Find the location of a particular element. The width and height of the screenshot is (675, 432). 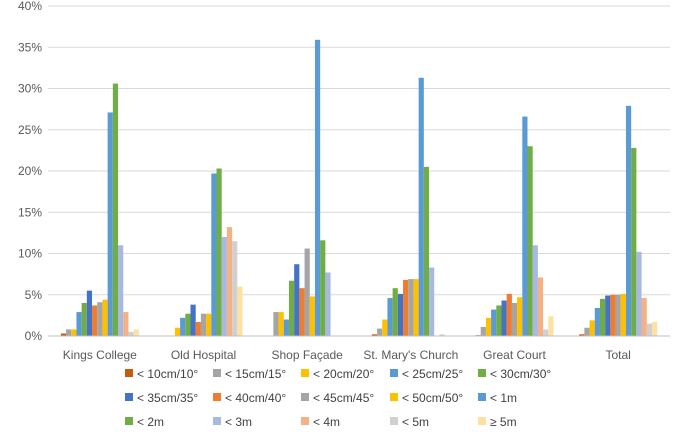

legend-label: < 15cm/15° is located at coordinates (255, 374).